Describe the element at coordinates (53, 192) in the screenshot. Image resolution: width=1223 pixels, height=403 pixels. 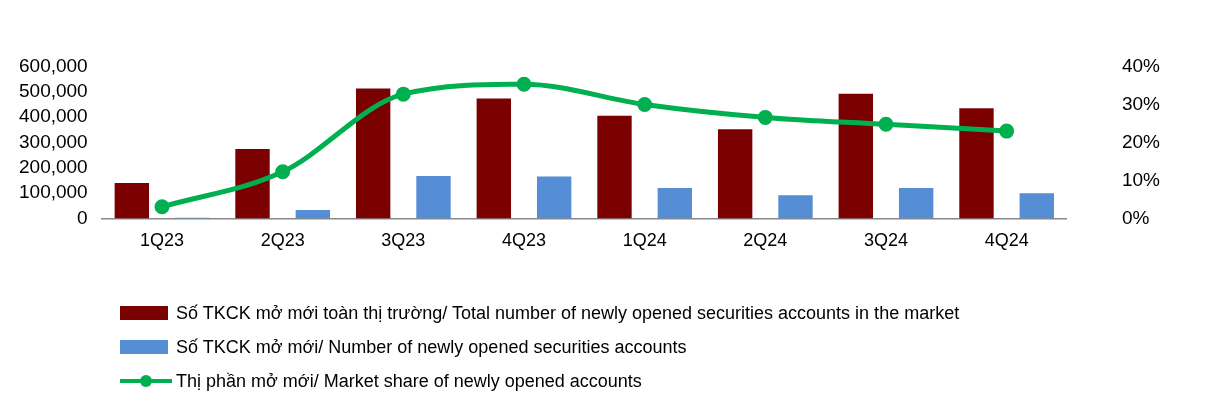
I see `y-tick-label: 100,000` at that location.